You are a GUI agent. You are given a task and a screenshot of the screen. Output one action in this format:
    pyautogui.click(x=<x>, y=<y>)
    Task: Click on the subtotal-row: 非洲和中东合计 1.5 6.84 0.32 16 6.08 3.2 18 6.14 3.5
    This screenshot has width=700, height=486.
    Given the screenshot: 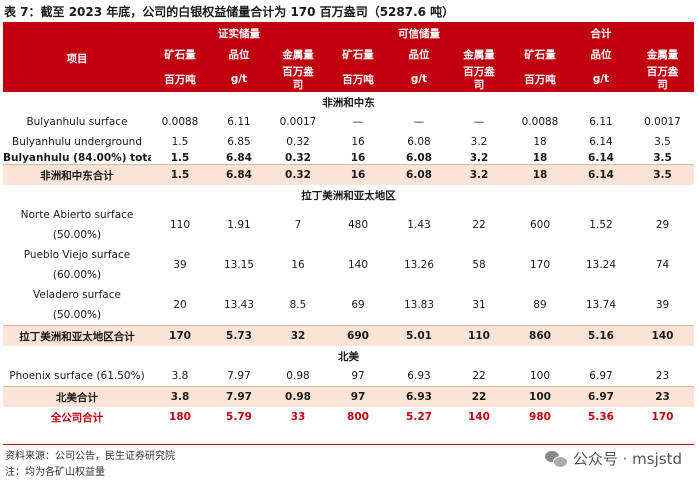 What is the action you would take?
    pyautogui.click(x=348, y=174)
    